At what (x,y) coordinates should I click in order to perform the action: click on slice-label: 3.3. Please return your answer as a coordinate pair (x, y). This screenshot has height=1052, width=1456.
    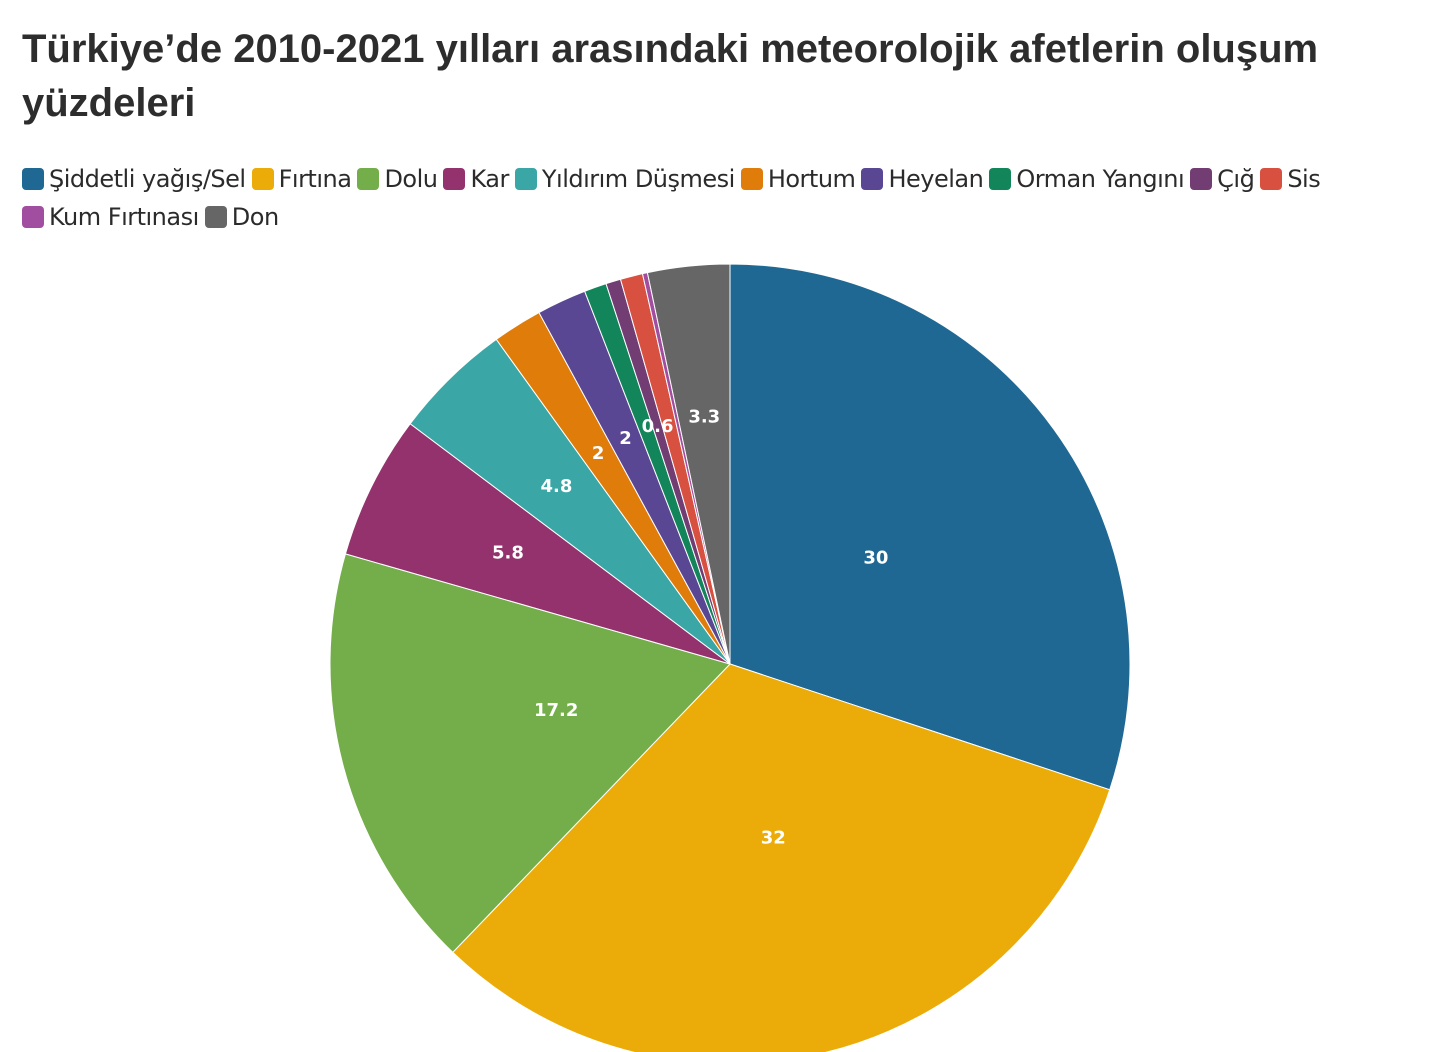
    Looking at the image, I should click on (704, 416).